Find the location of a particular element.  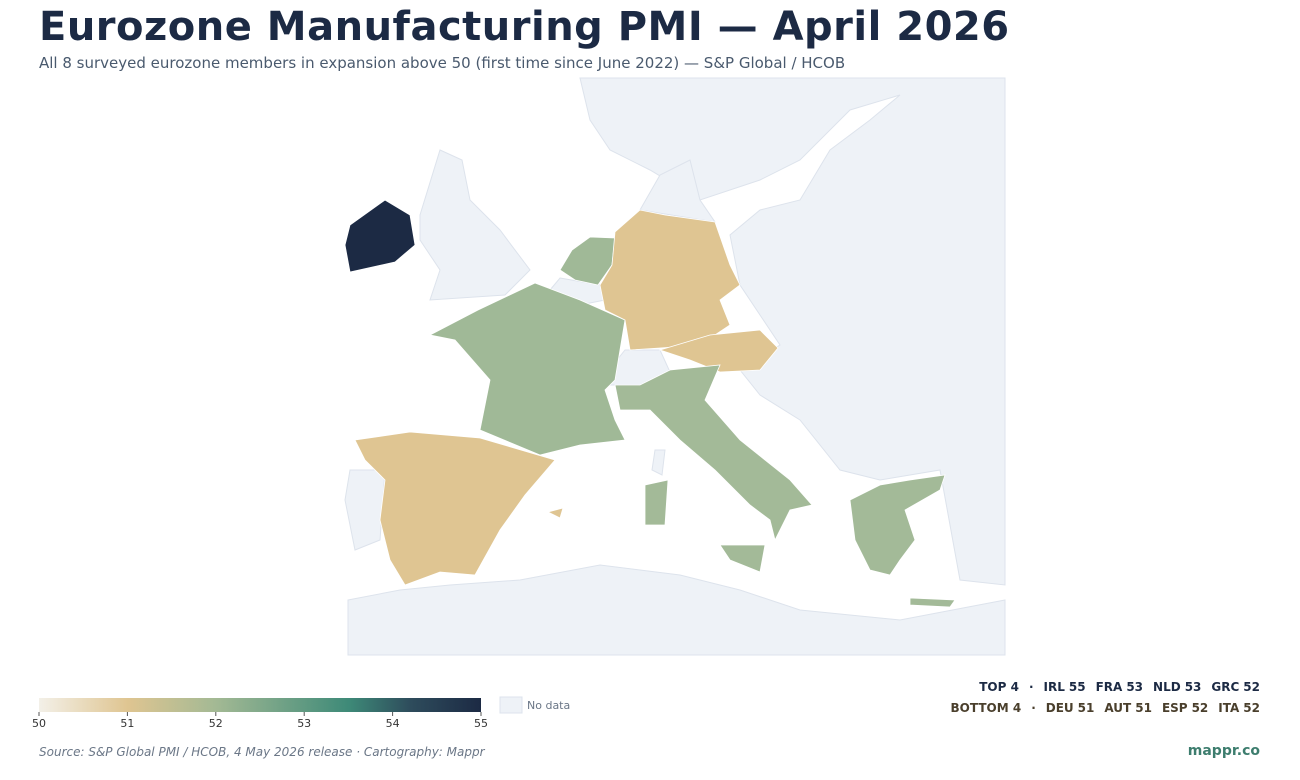

ranking-item: IRL 55 is located at coordinates (1065, 687).